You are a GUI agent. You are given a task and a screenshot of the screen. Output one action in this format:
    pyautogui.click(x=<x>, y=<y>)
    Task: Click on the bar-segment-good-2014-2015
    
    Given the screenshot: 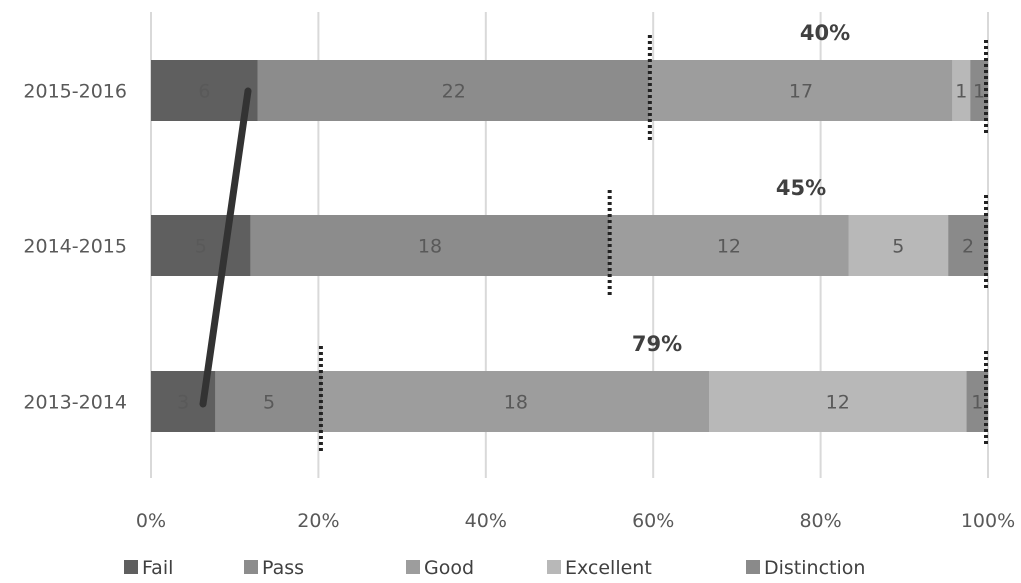 What is the action you would take?
    pyautogui.click(x=729, y=245)
    